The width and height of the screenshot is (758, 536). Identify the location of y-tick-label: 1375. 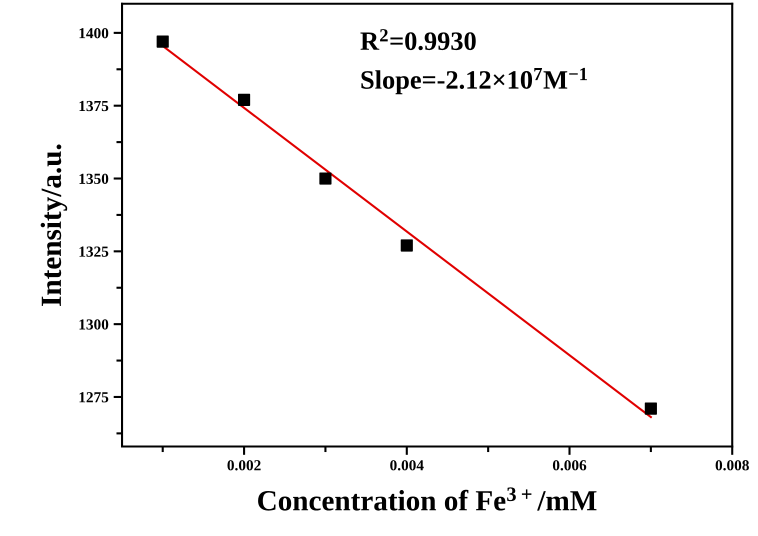
(94, 106).